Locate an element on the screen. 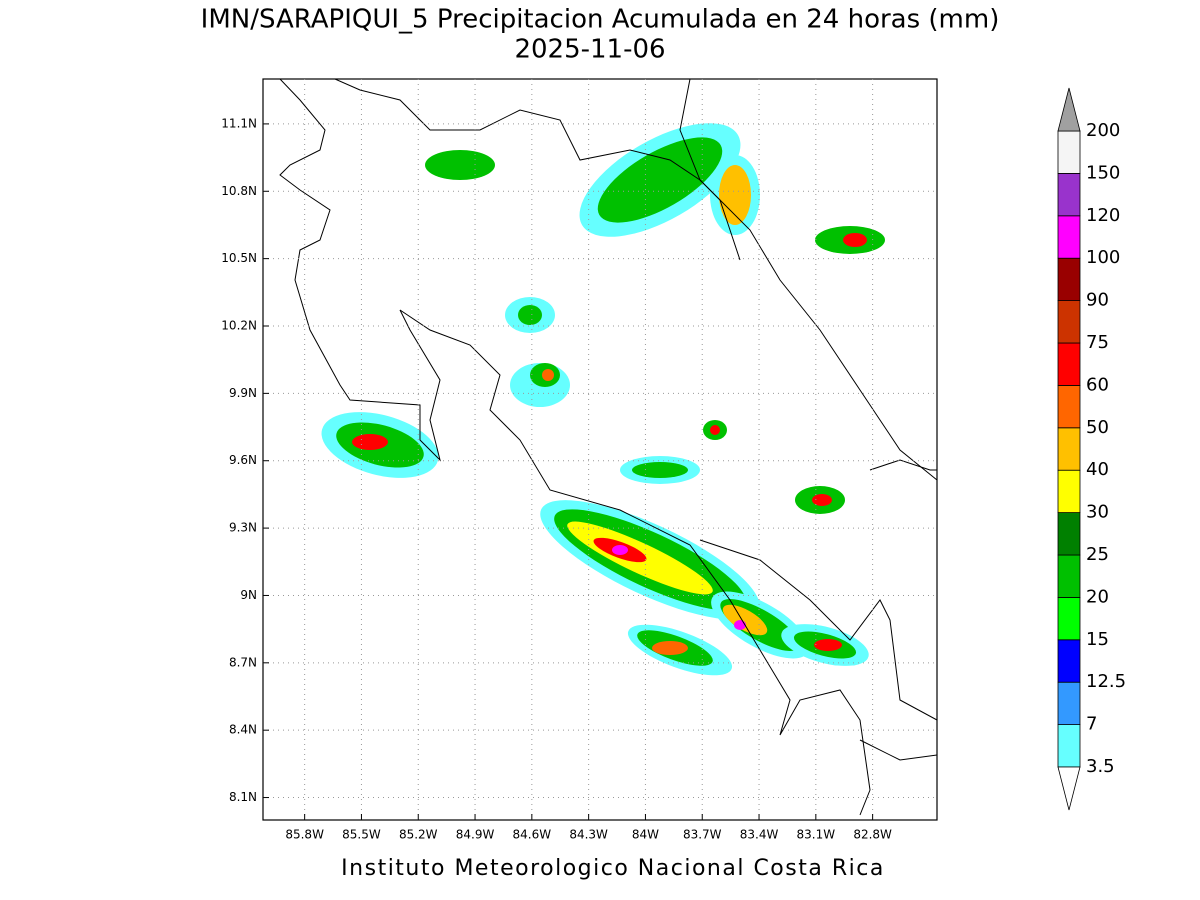 The width and height of the screenshot is (1200, 900). x-tick-label: 82.8W is located at coordinates (872, 835).